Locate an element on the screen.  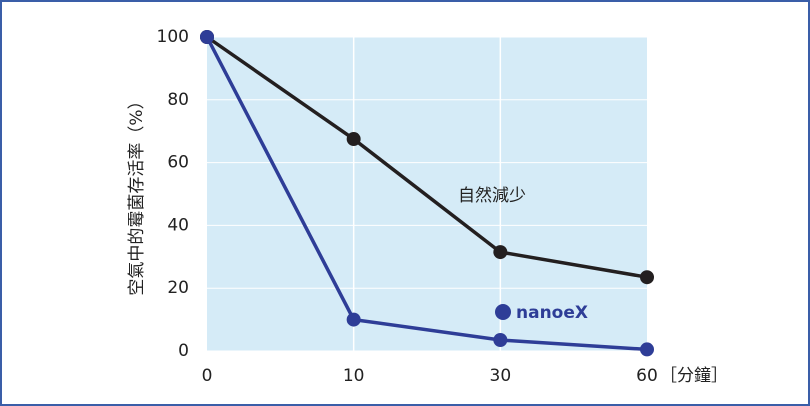
x-tick-label: 60 is located at coordinates (647, 376).